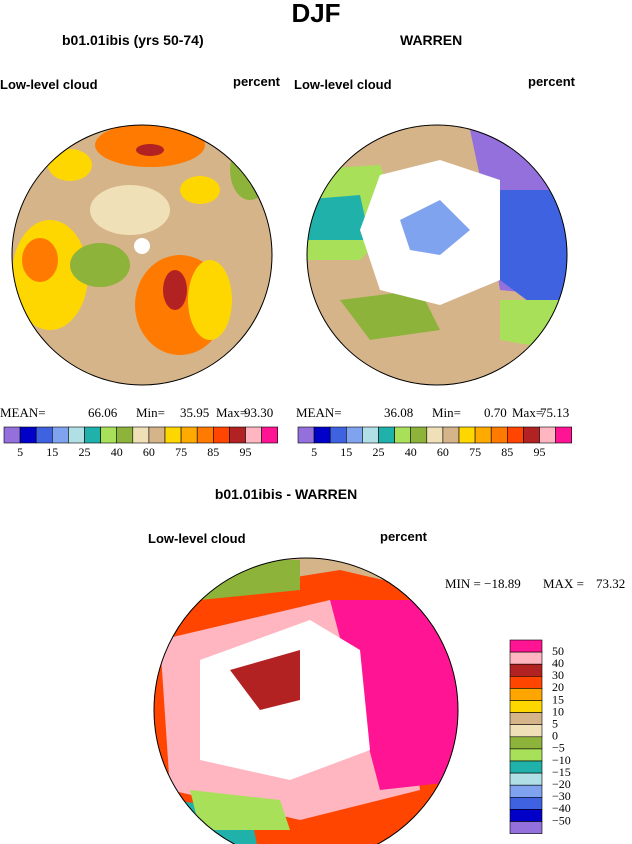 The image size is (632, 844). Describe the element at coordinates (316, 14) in the screenshot. I see `figure-title: DJF` at that location.